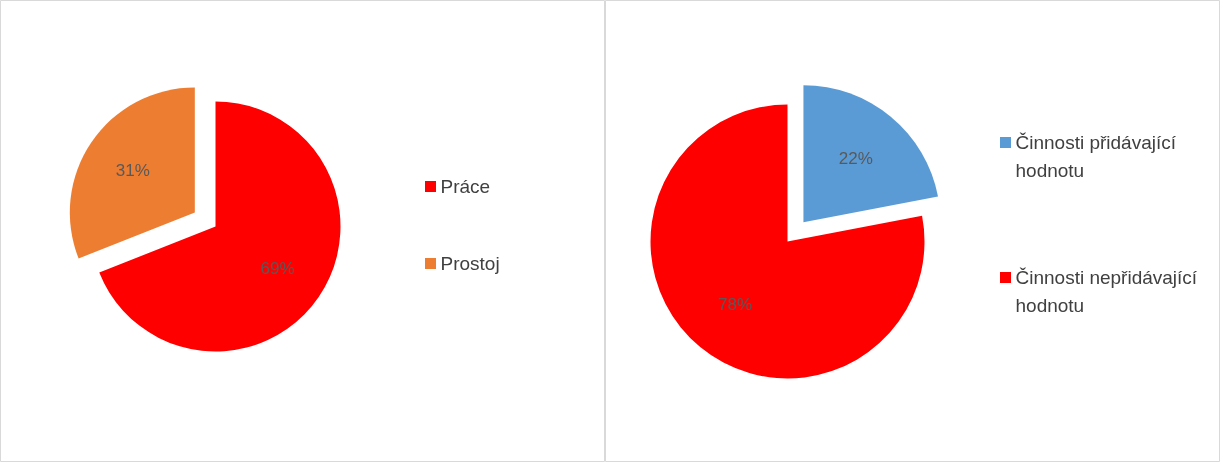 Image resolution: width=1223 pixels, height=466 pixels. What do you see at coordinates (1096, 156) in the screenshot?
I see `legend-label: Činnosti přidávající hodnotu` at bounding box center [1096, 156].